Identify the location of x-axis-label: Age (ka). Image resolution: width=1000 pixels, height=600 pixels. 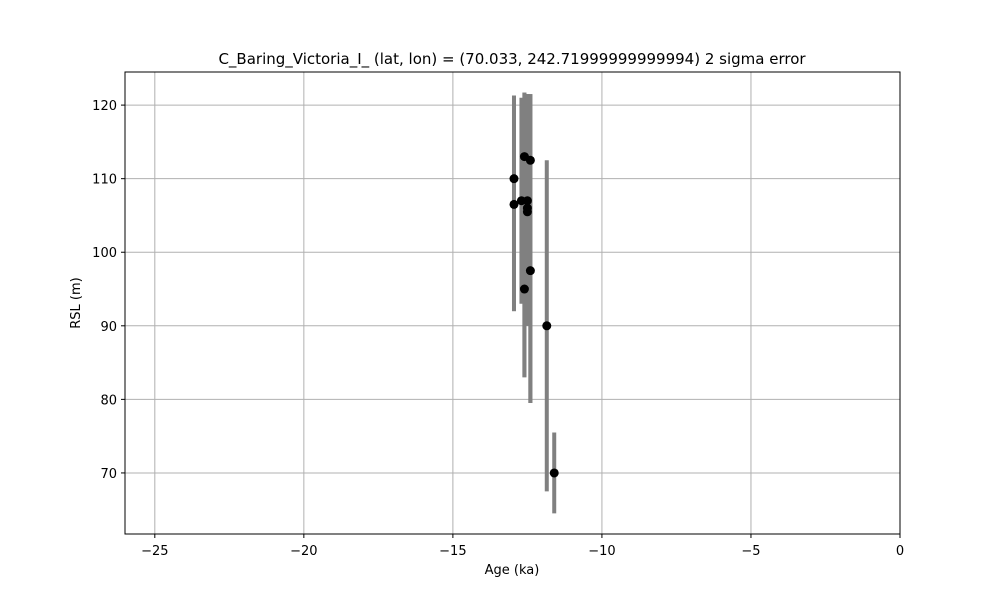
(512, 570).